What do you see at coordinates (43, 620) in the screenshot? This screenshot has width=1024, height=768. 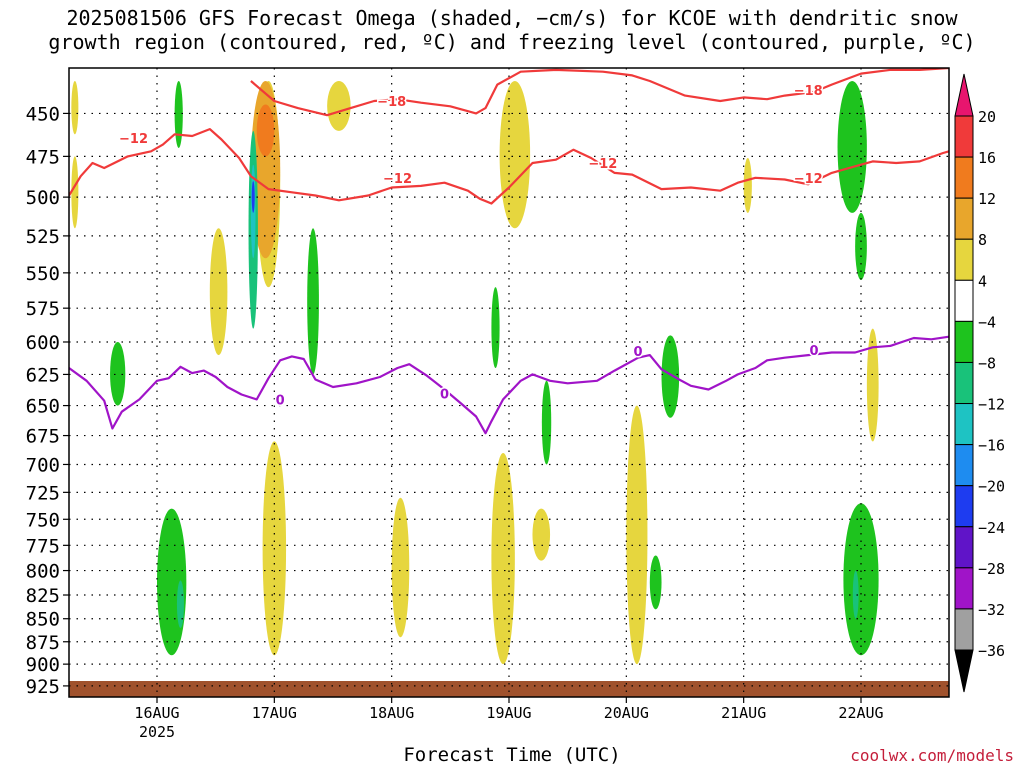 I see `y-tick-label-16: 850` at bounding box center [43, 620].